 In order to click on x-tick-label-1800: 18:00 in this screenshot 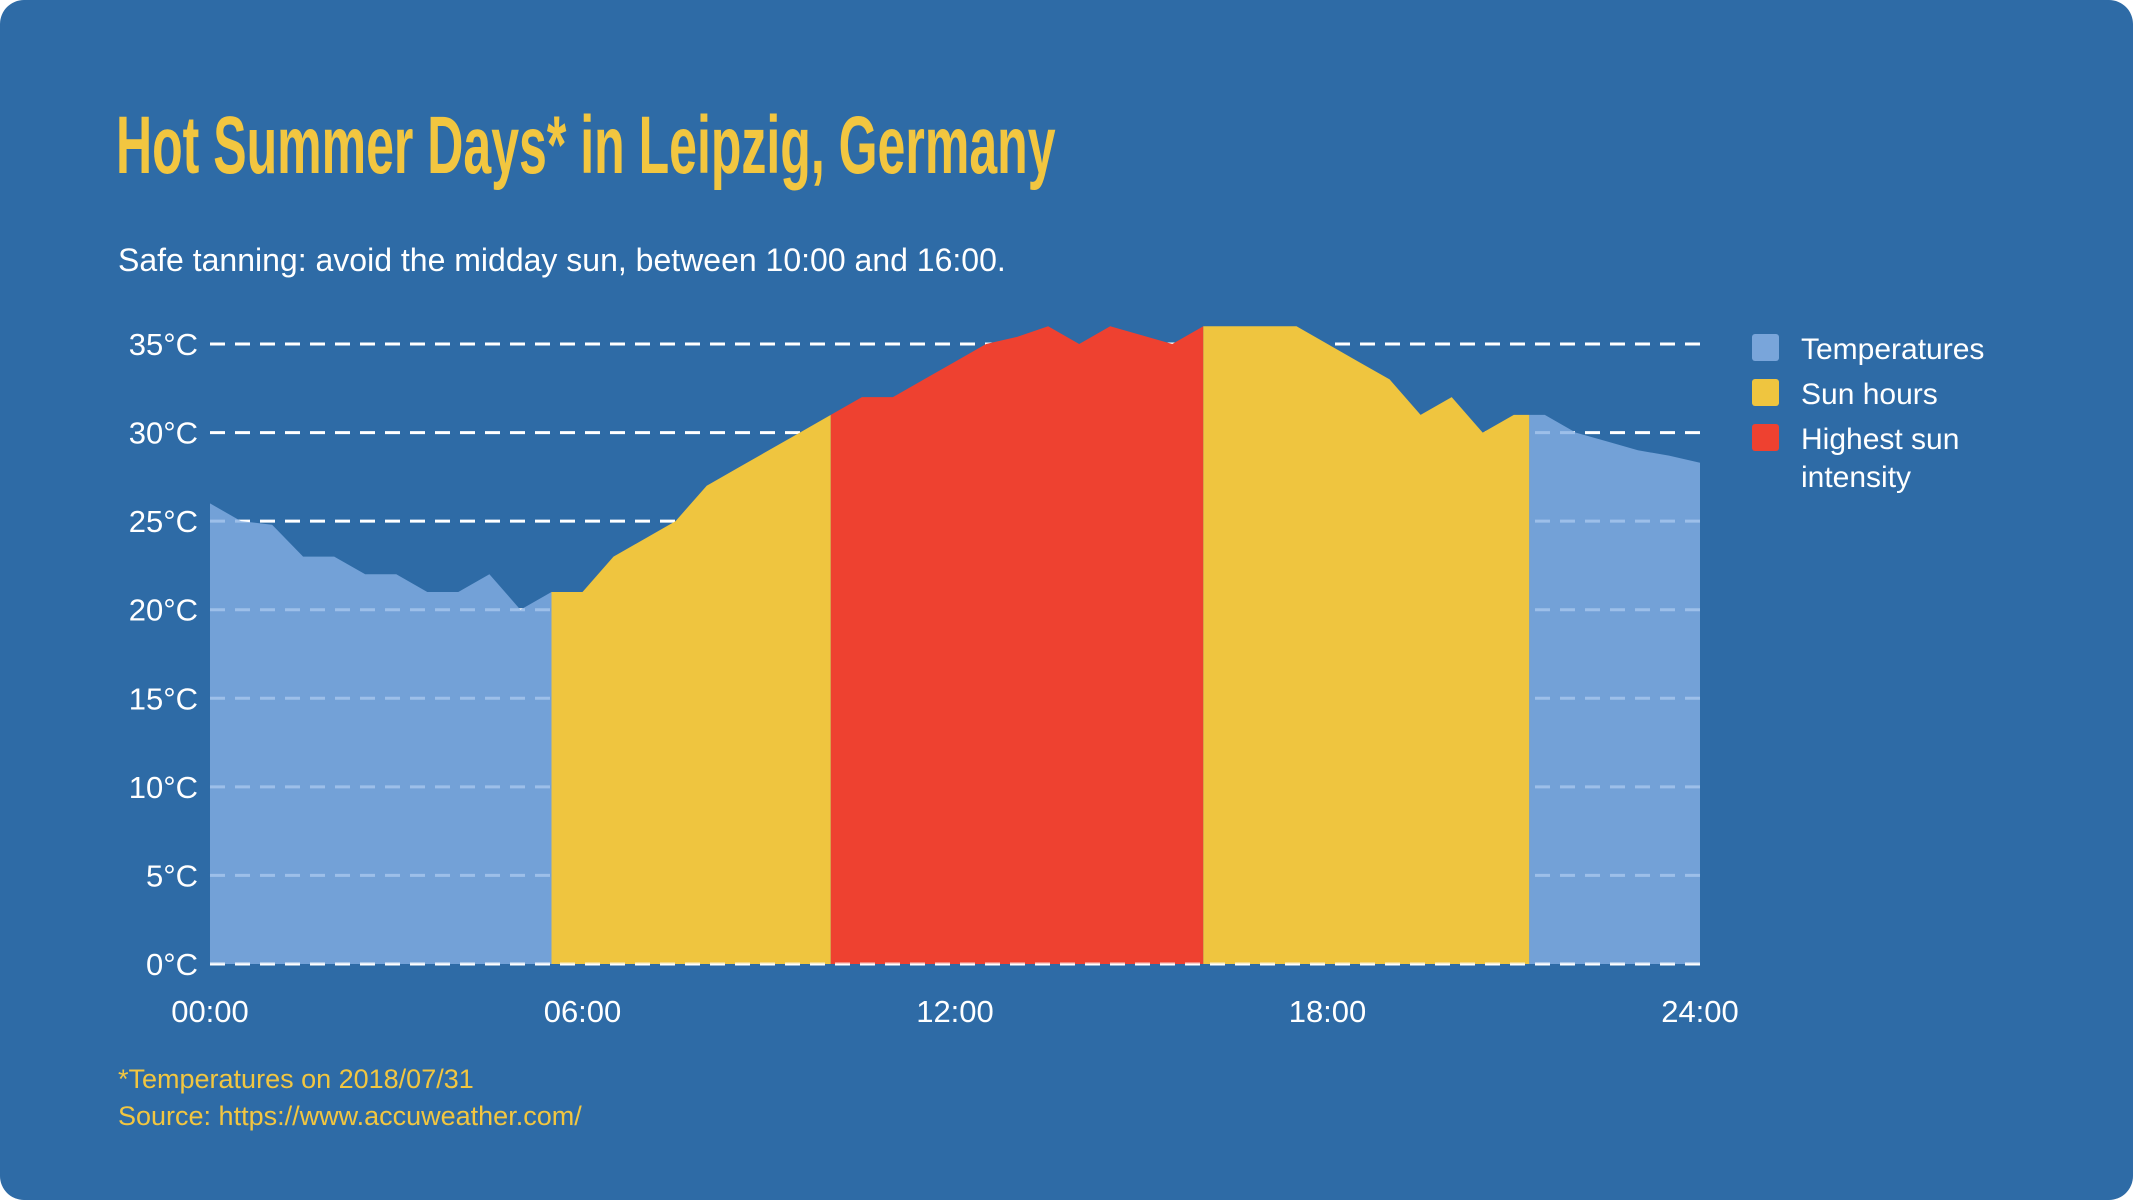, I will do `click(1328, 1011)`.